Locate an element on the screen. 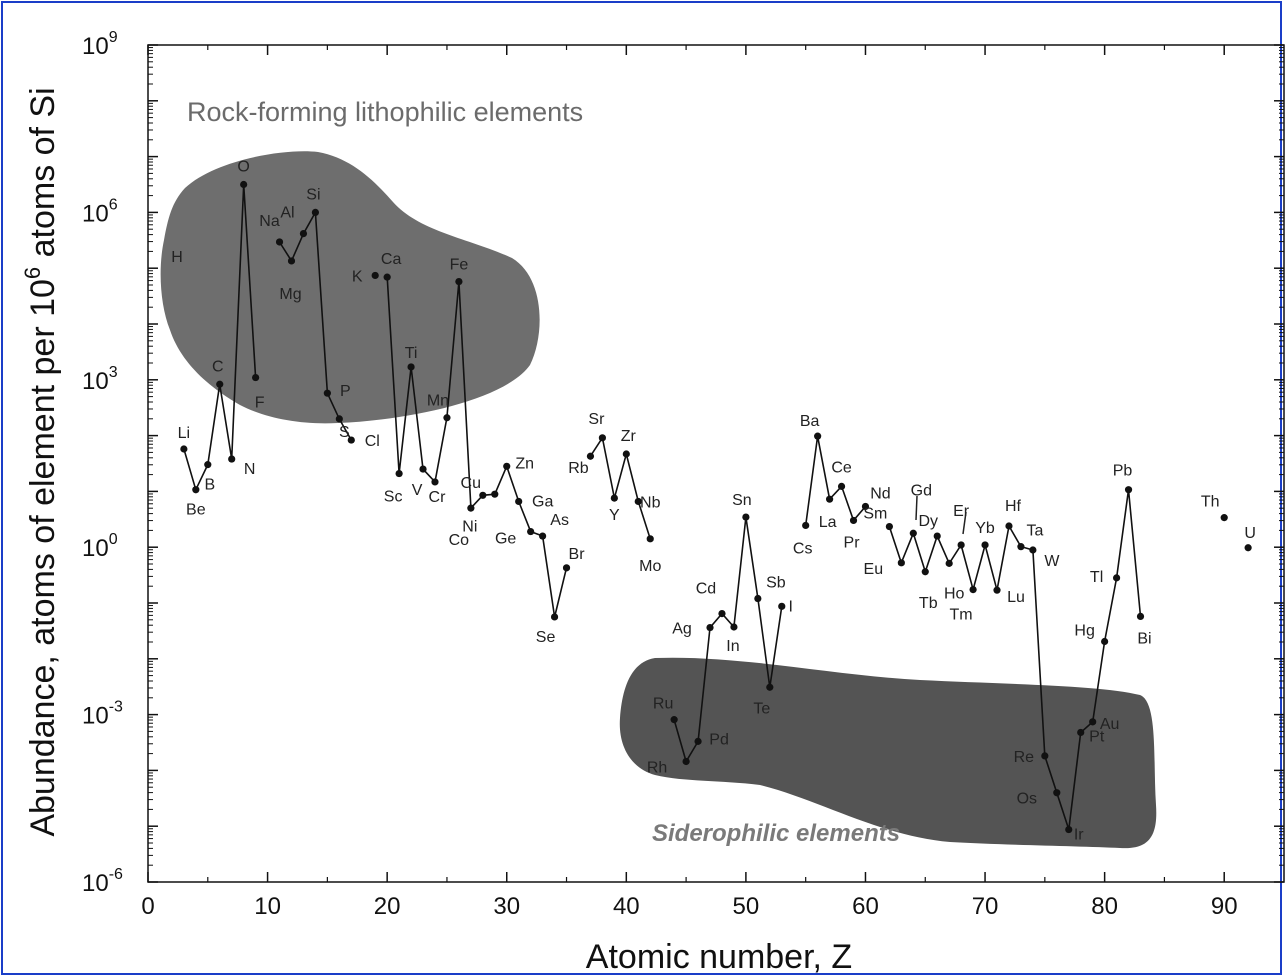 The width and height of the screenshot is (1286, 979). siderophilic-region-title: Siderophilic elements is located at coordinates (776, 833).